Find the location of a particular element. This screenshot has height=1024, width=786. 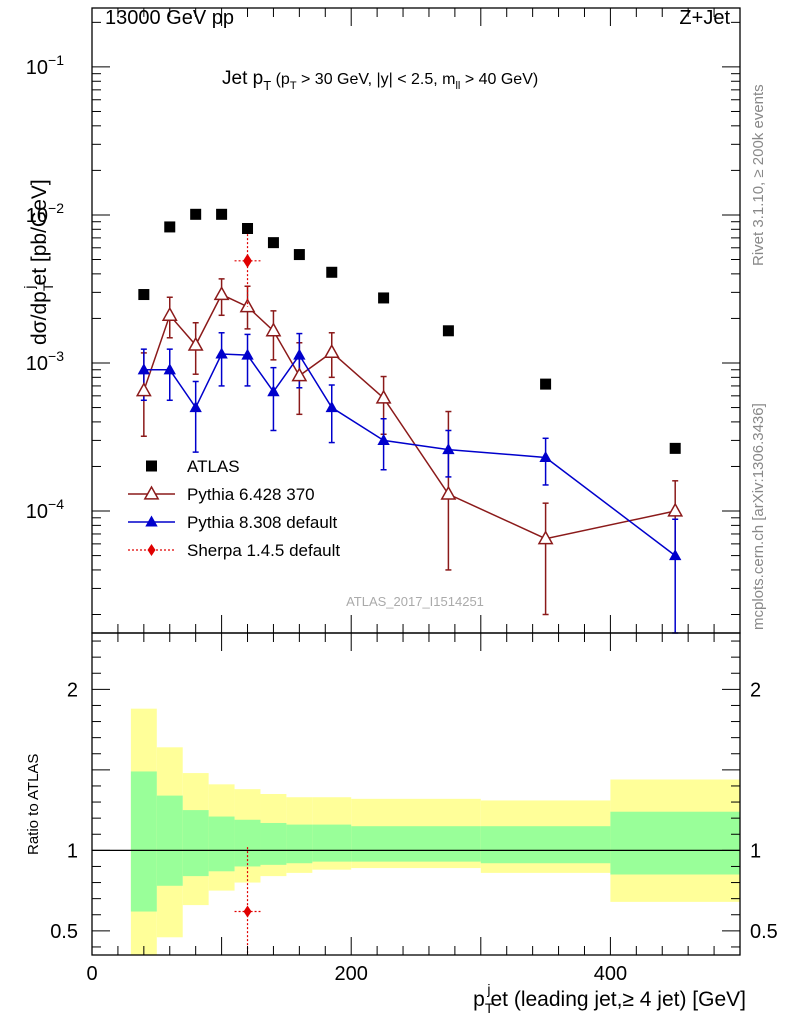

ratio-tick-label-right: 2 is located at coordinates (755, 690).